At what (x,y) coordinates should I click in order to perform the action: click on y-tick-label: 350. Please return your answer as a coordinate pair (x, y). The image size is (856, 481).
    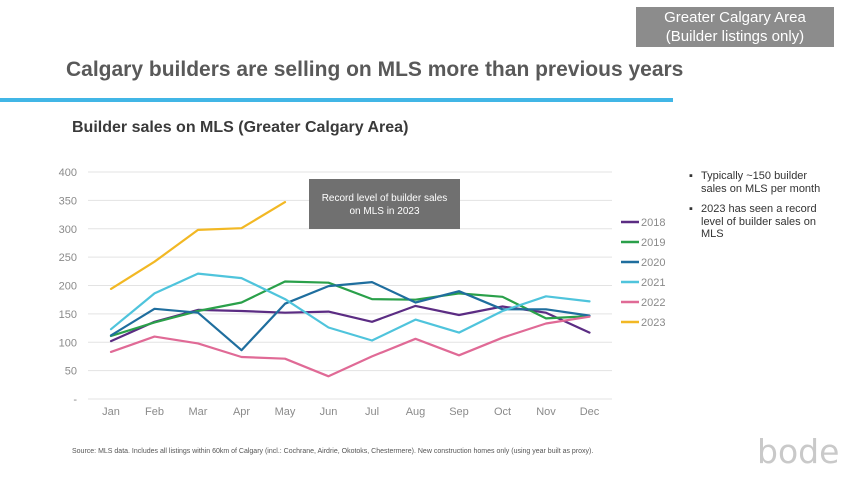
    Looking at the image, I should click on (68, 201).